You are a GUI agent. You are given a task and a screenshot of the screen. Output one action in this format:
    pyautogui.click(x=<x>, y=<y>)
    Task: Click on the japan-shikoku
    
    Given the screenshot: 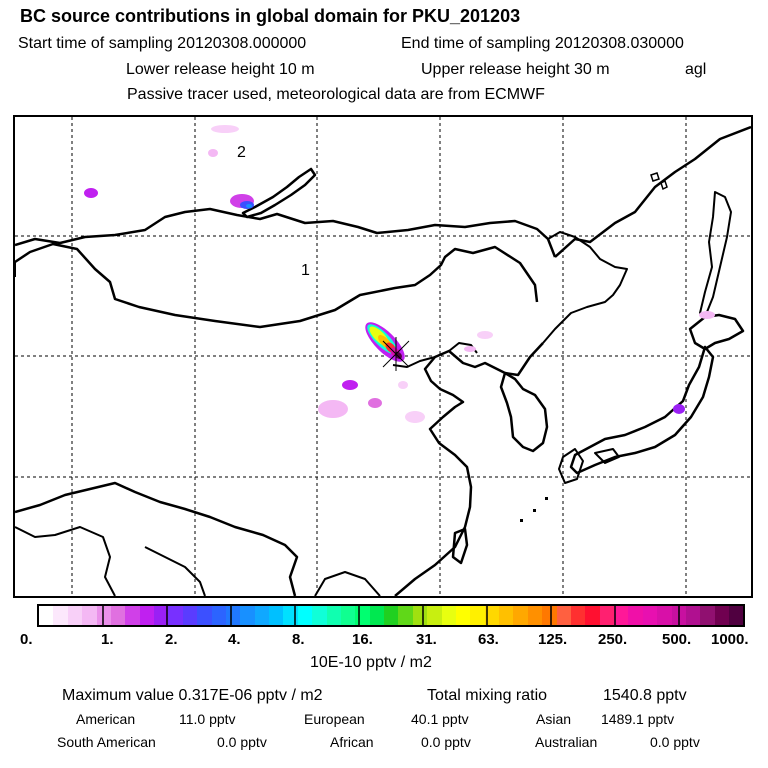 What is the action you would take?
    pyautogui.click(x=607, y=456)
    